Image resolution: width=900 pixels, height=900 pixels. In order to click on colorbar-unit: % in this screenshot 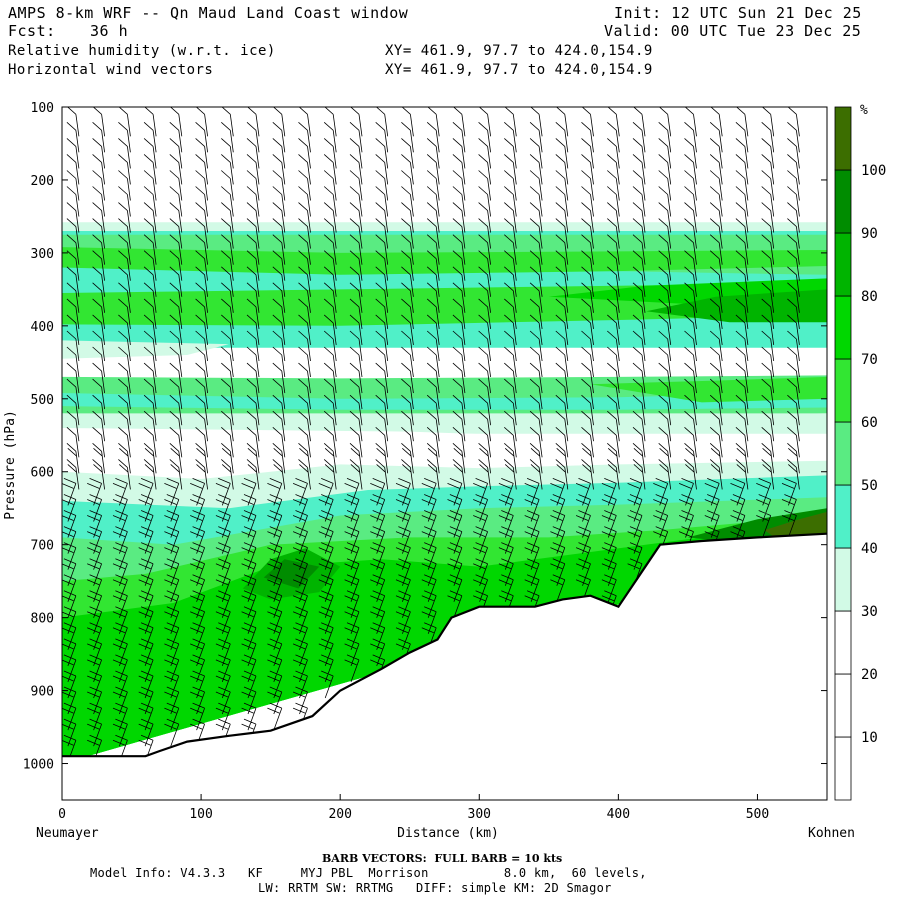, I will do `click(864, 110)`.